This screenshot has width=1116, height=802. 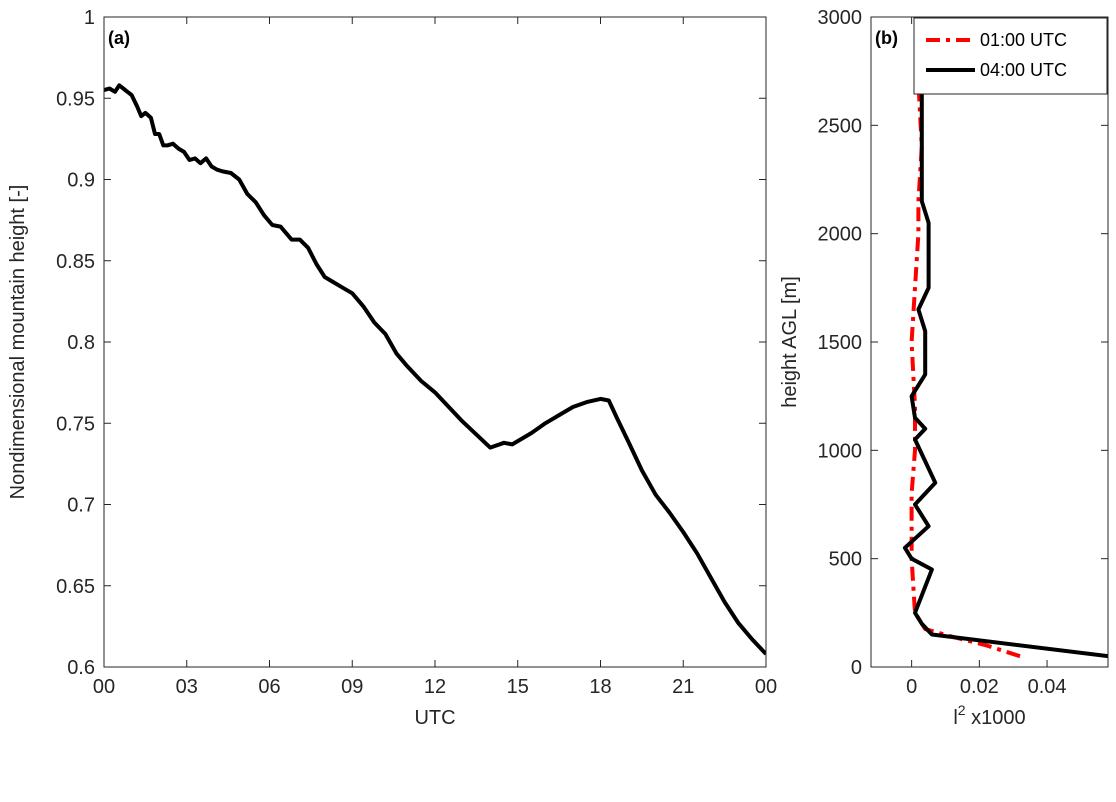 I want to click on legend-label-04utc: 04:00 UTC, so click(x=1023, y=70).